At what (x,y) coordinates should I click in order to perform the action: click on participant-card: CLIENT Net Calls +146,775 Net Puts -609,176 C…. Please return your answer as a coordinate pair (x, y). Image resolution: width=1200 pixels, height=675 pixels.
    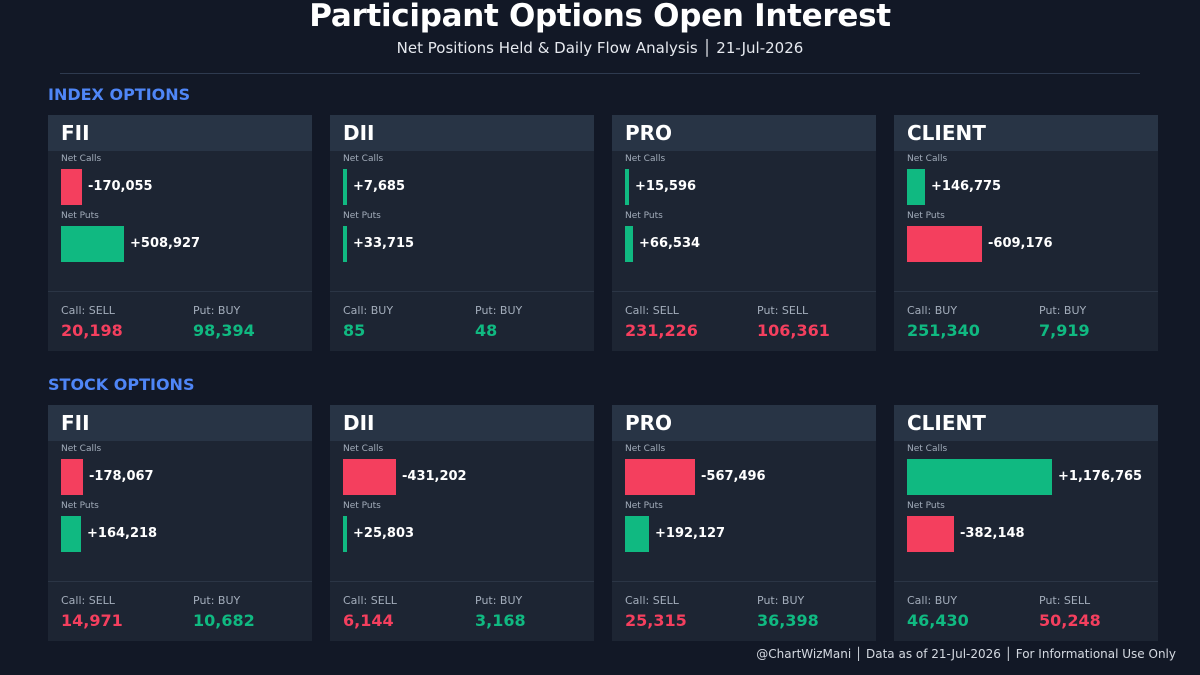
    Looking at the image, I should click on (1026, 233).